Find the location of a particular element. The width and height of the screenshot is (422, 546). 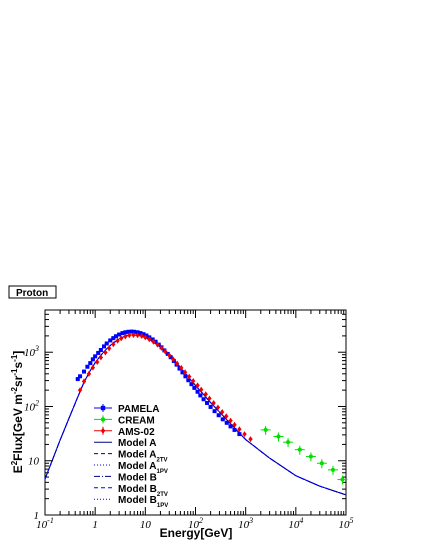

legend-item-ams-02: AMS-02 is located at coordinates (124, 432).